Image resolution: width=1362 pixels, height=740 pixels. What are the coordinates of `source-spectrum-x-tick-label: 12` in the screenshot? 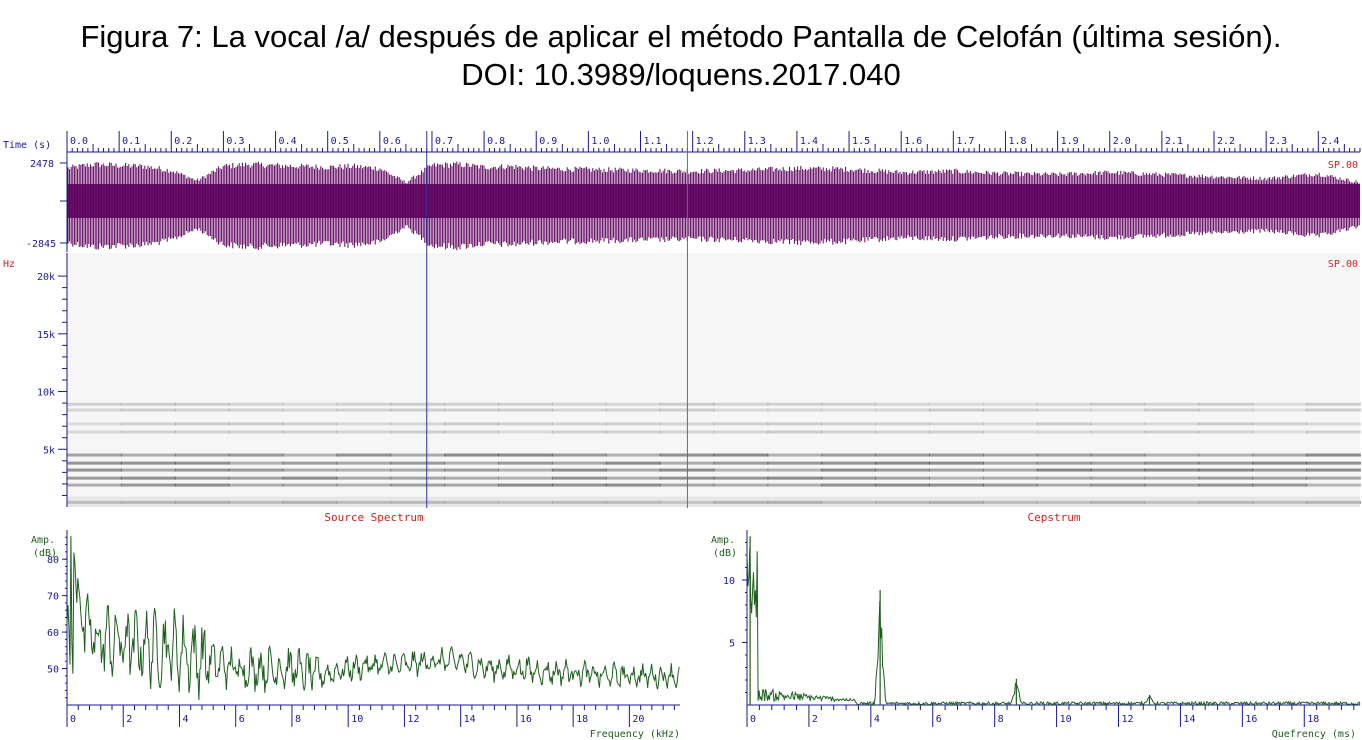 It's located at (413, 719).